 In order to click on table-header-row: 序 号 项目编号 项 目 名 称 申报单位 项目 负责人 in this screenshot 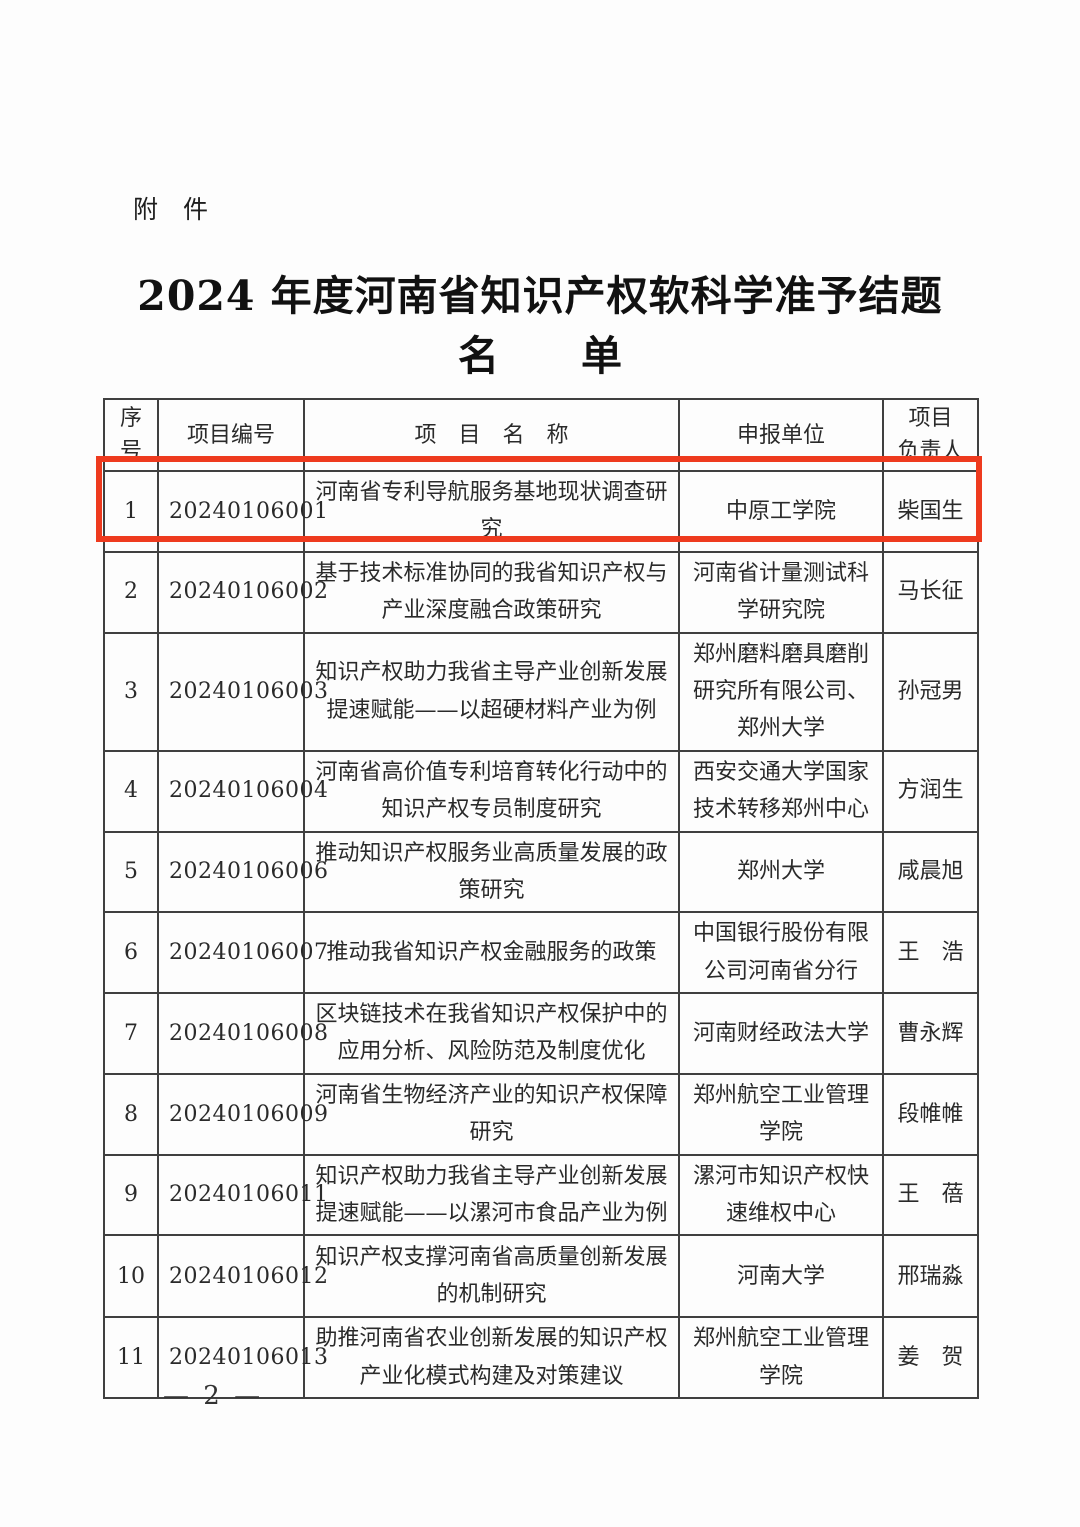, I will do `click(541, 435)`.